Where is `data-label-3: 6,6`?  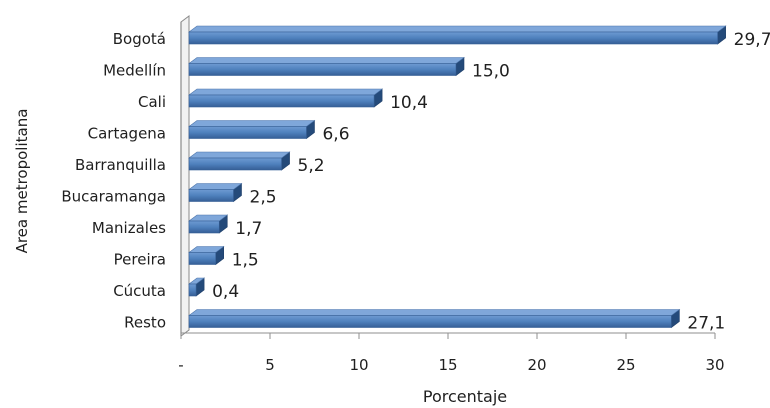
data-label-3: 6,6 is located at coordinates (335, 135).